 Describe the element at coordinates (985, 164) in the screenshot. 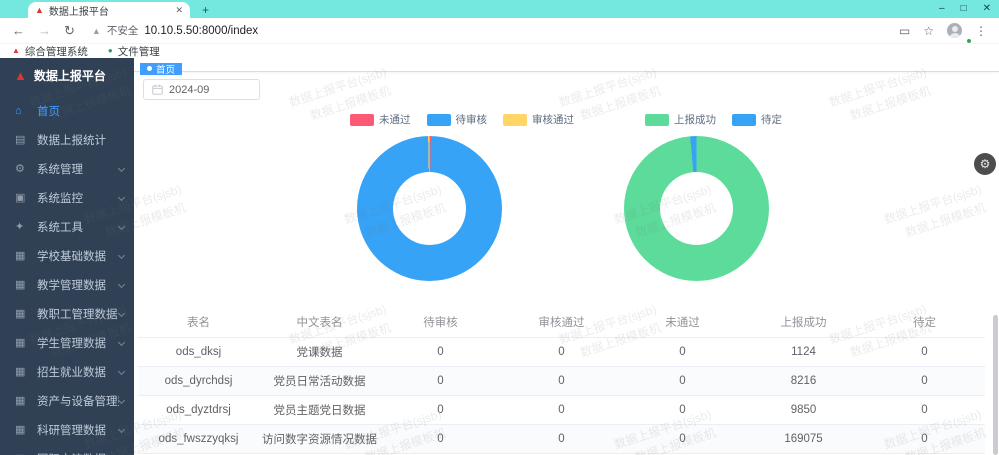

I see `settings-fab-button: ⚙` at that location.